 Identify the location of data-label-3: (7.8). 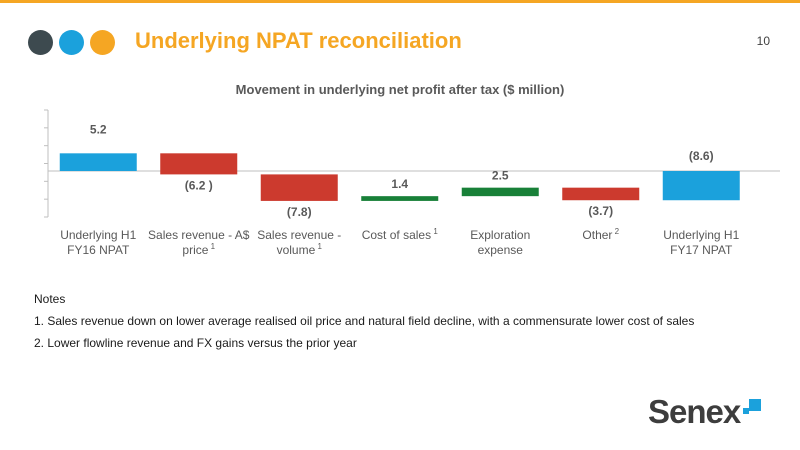
(299, 212).